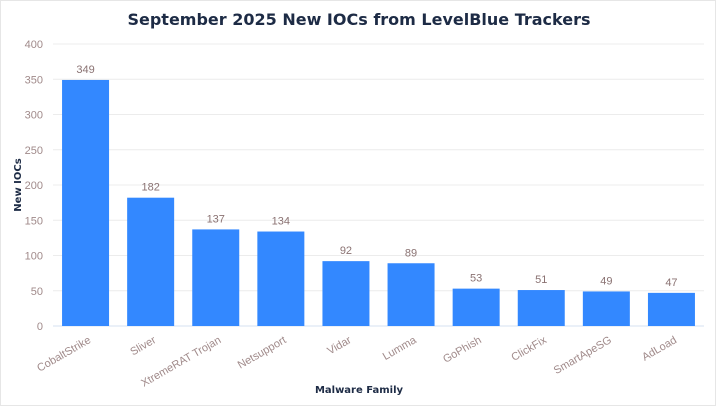 The height and width of the screenshot is (406, 716). Describe the element at coordinates (151, 261) in the screenshot. I see `bar-sliver` at that location.